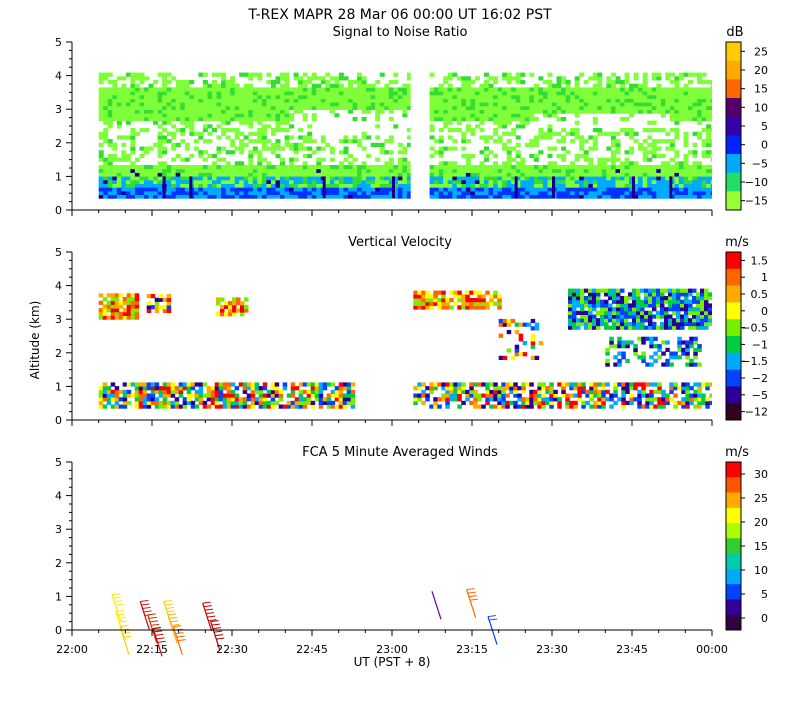 Image resolution: width=800 pixels, height=704 pixels. I want to click on panel-title-winds: FCA 5 Minute Averaged Winds, so click(400, 452).